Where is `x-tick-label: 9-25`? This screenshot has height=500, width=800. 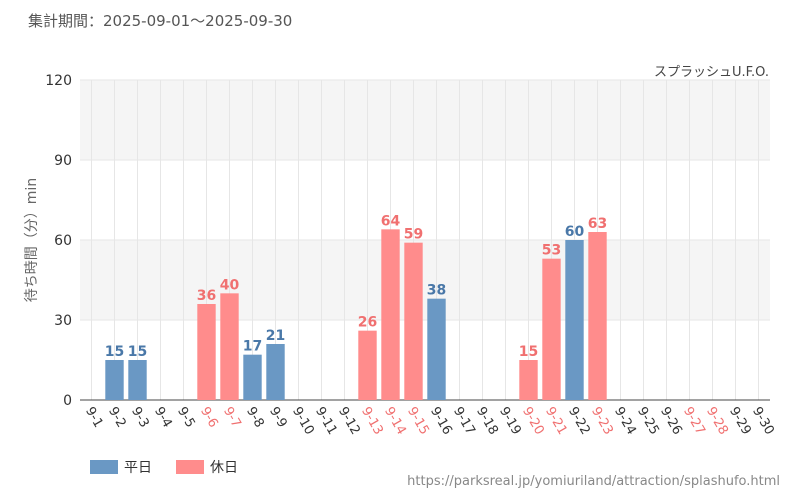 x-tick-label: 9-25 is located at coordinates (648, 421).